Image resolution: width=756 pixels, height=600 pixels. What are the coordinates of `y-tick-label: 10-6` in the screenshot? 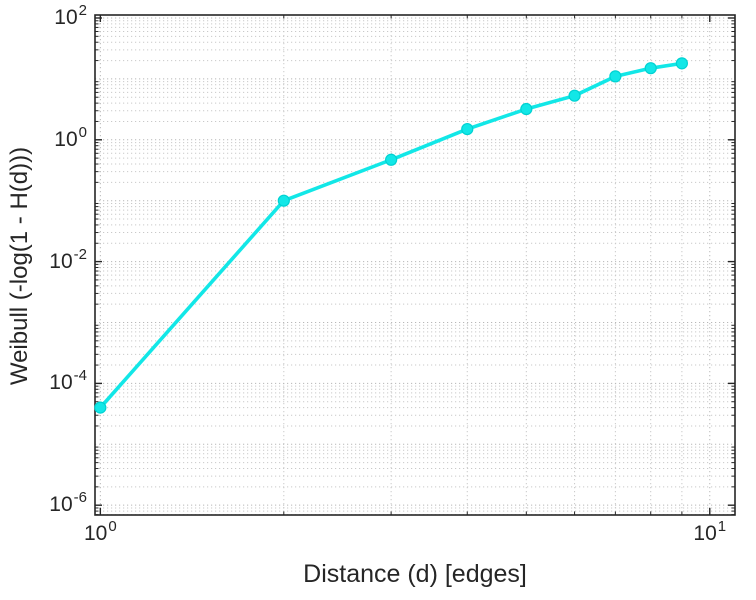 It's located at (46, 503).